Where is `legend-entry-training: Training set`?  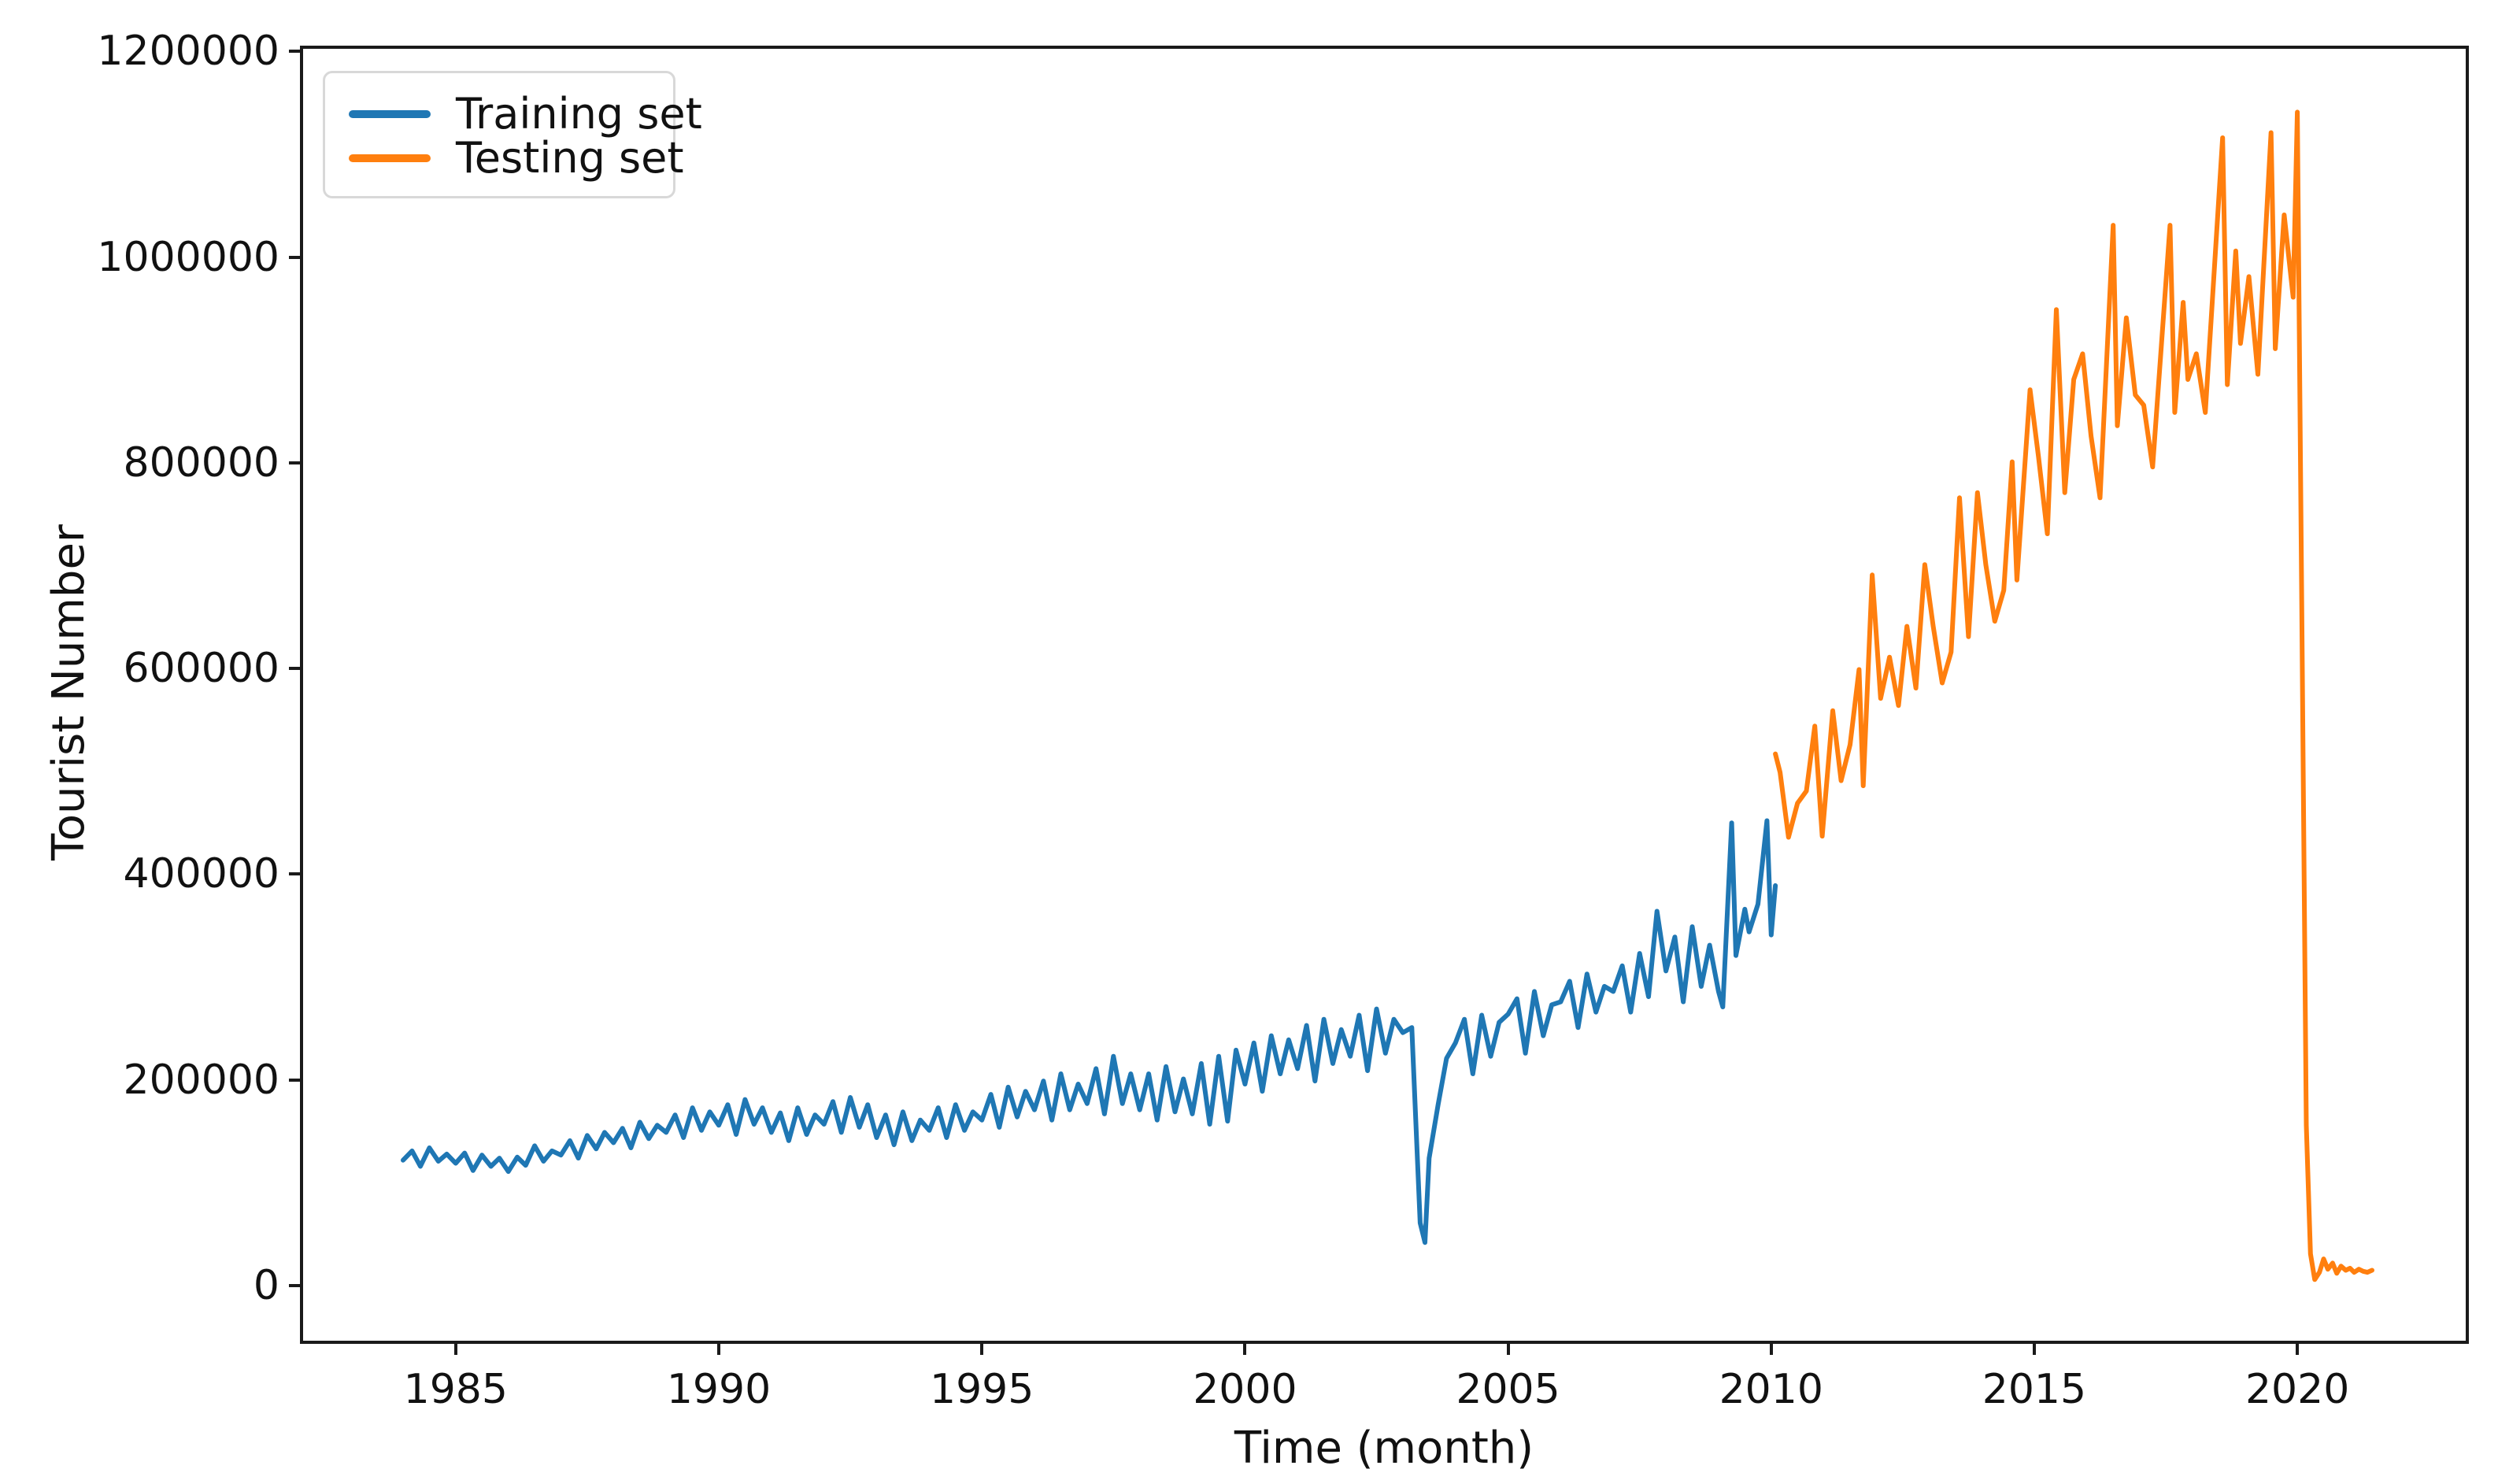 legend-entry-training: Training set is located at coordinates (525, 114).